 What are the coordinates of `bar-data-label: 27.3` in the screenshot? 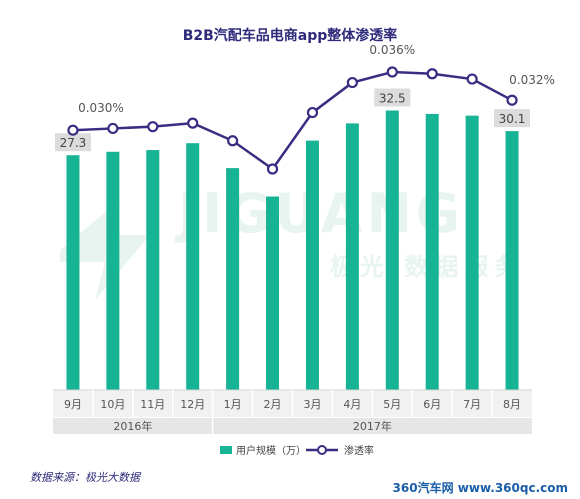 It's located at (73, 143).